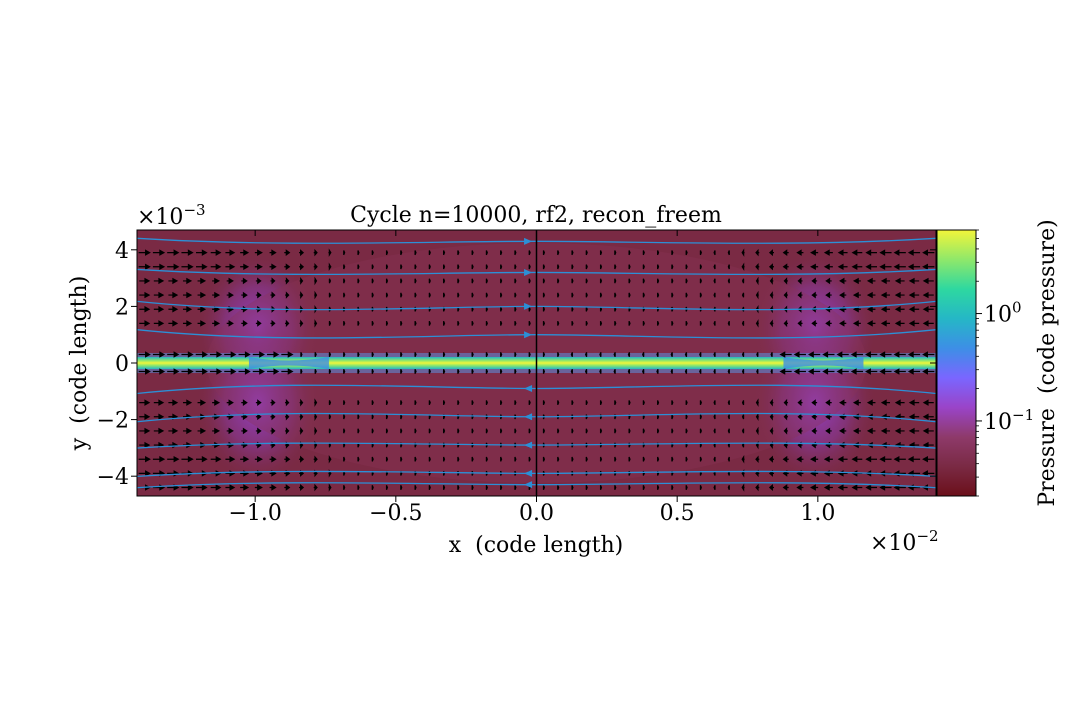  What do you see at coordinates (677, 513) in the screenshot?
I see `x-tick-label: 0.5` at bounding box center [677, 513].